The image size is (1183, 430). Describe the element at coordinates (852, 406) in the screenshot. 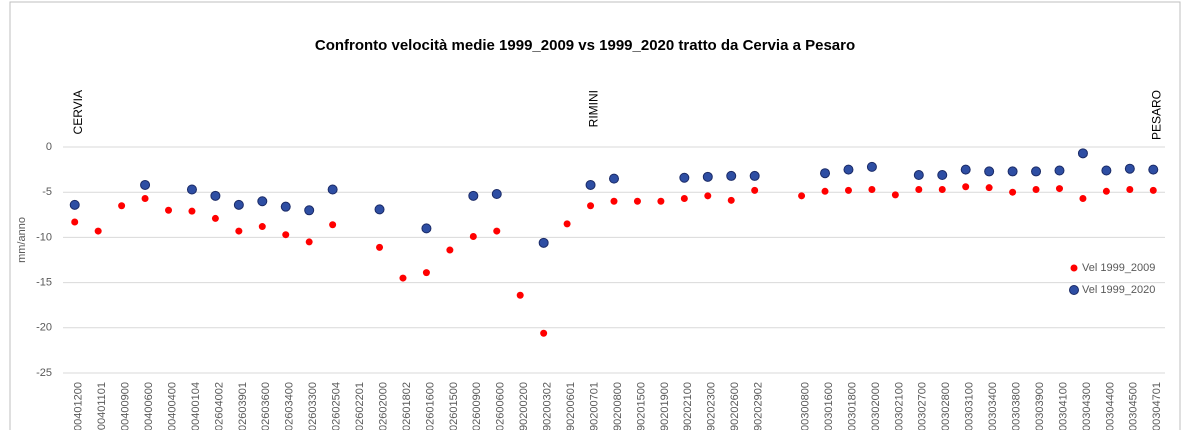

I see `x-tick-label: 00301800` at that location.